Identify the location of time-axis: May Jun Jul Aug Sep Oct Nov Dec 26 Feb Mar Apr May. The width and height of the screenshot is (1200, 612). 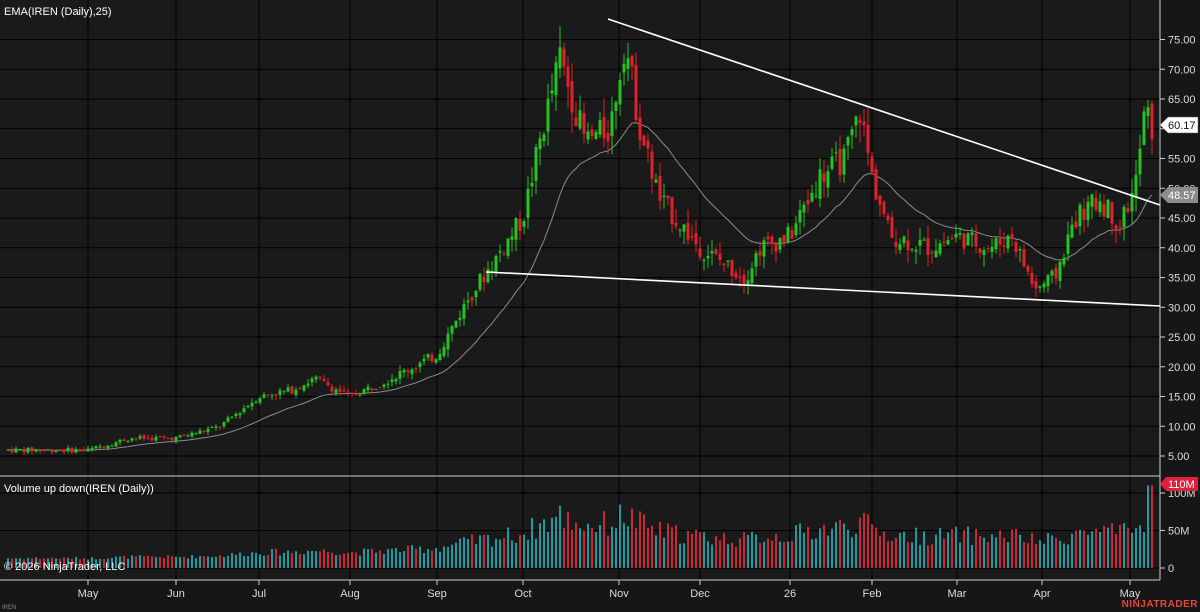
(609, 590).